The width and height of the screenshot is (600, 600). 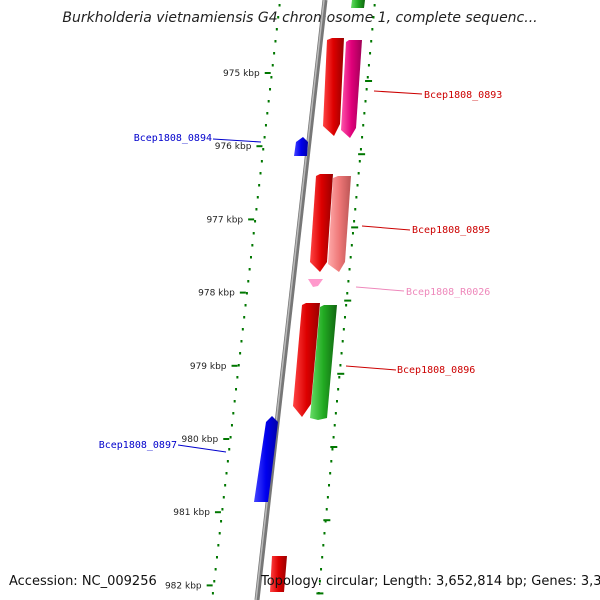 I want to click on tick-label: 982 kbp, so click(x=183, y=586).